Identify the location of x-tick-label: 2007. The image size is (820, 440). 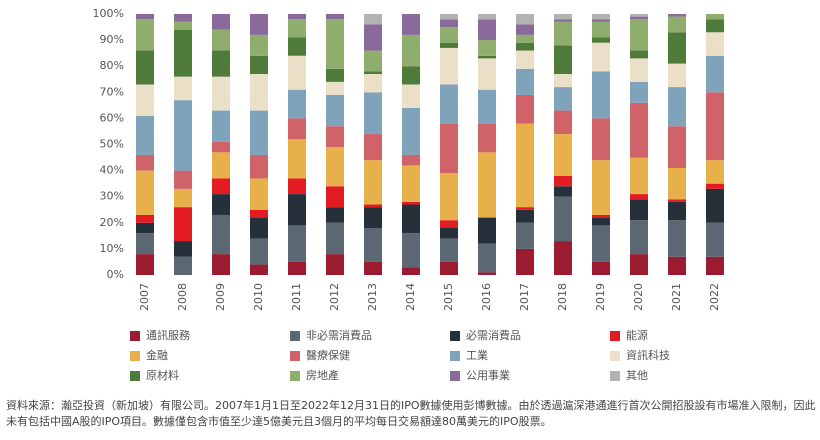
(144, 297).